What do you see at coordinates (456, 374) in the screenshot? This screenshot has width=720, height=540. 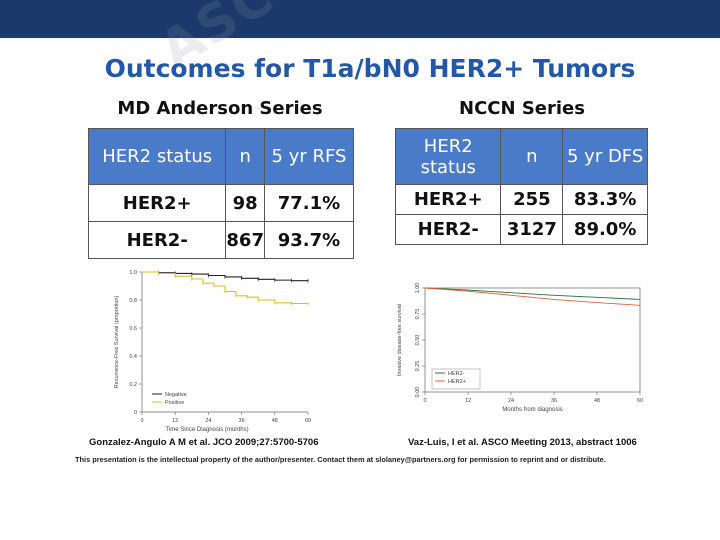 I see `legend-label: HER2-` at bounding box center [456, 374].